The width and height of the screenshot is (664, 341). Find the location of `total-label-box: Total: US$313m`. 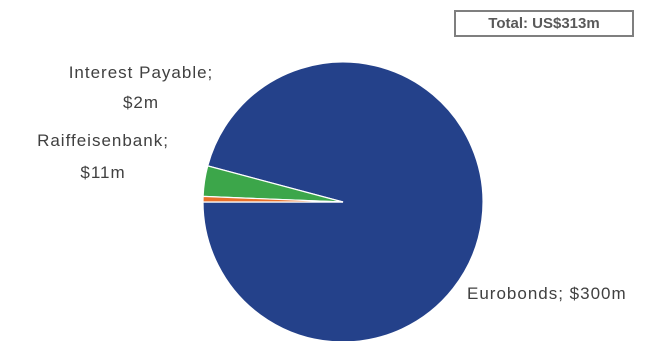

total-label-box: Total: US$313m is located at coordinates (544, 23).